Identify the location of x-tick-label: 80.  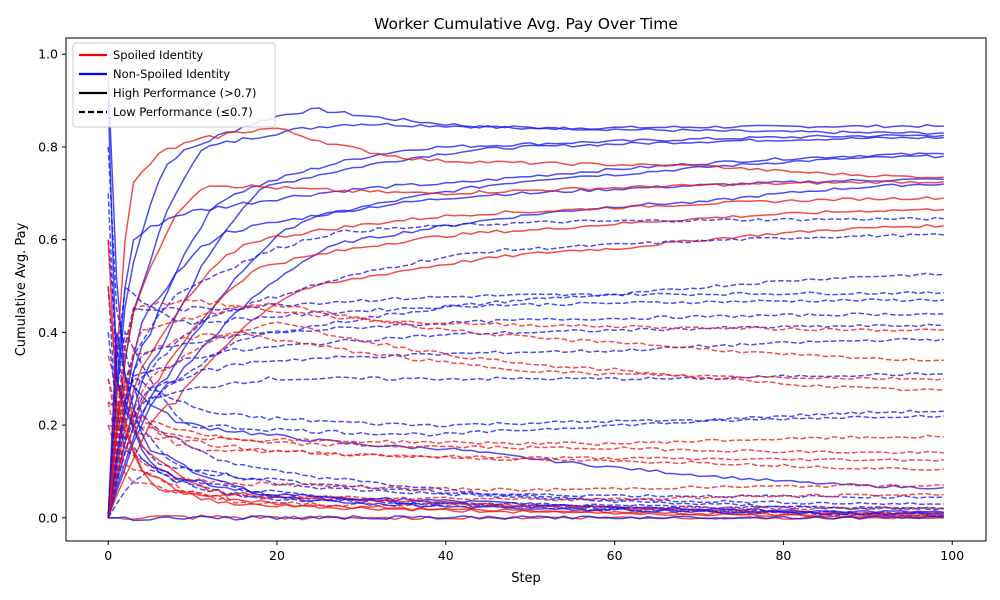
(783, 555).